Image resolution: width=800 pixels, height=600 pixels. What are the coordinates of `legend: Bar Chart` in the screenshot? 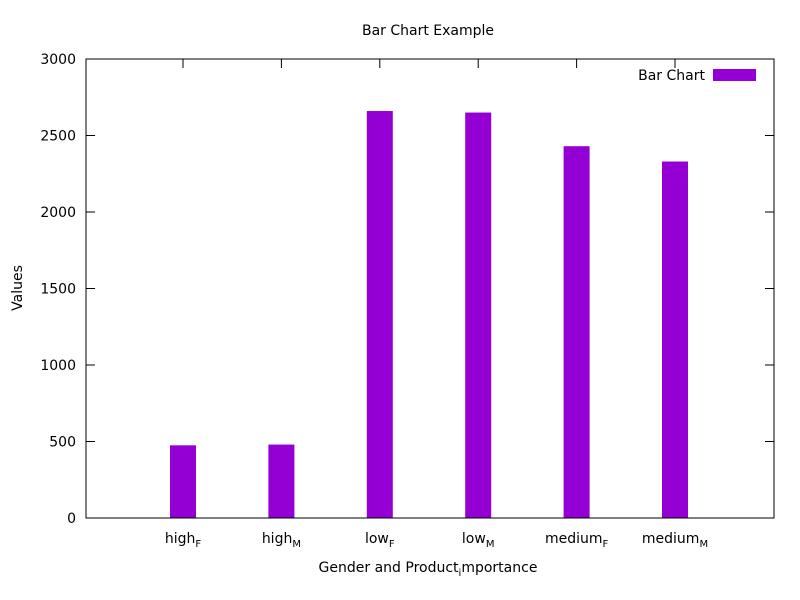 It's located at (697, 76).